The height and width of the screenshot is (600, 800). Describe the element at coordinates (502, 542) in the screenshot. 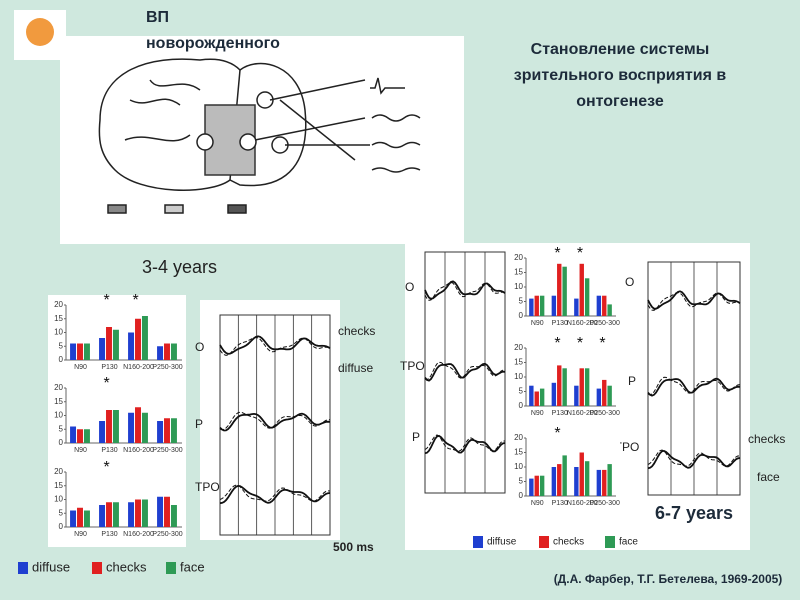

I see `legend-label: diffuse` at that location.